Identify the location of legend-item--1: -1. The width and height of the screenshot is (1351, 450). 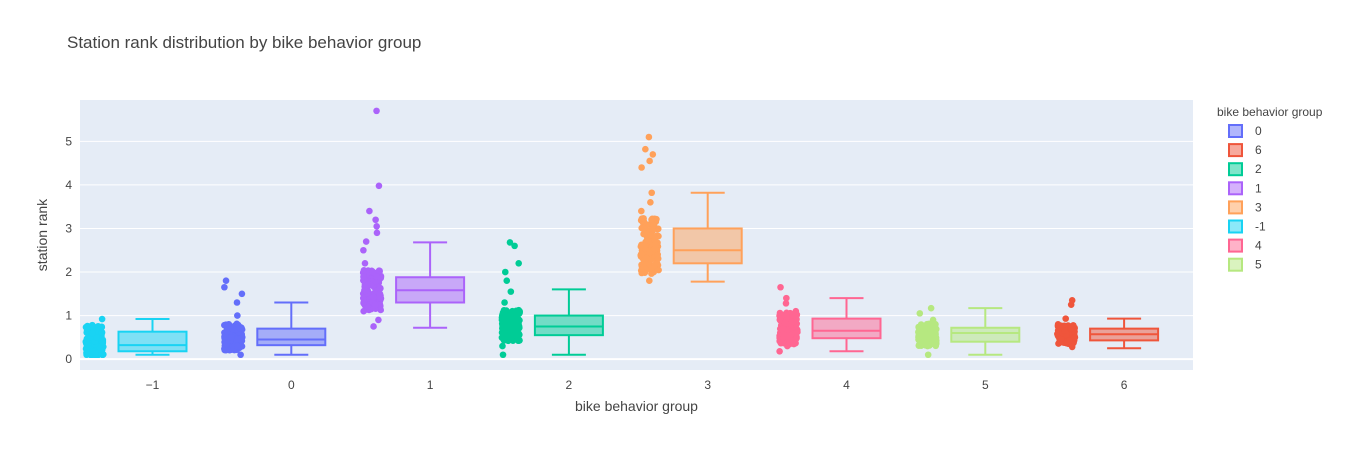
(1247, 226).